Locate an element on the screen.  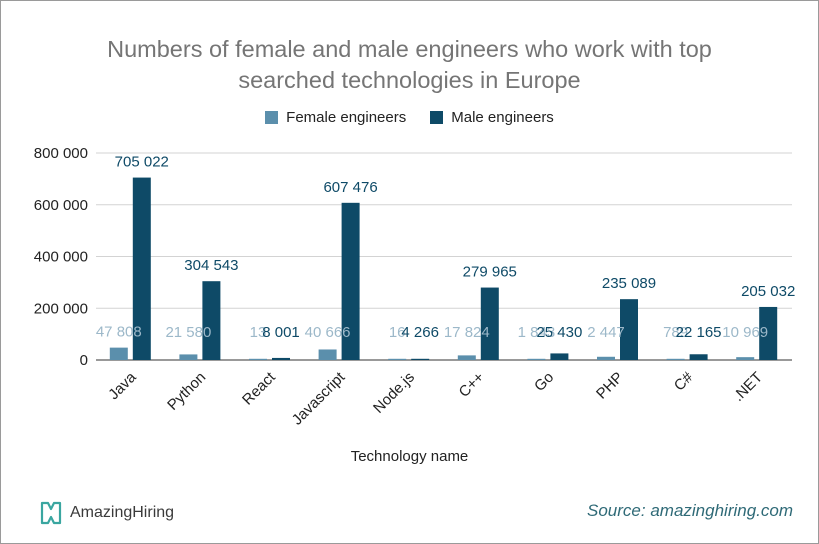
y-tick-label: 800 000 is located at coordinates (61, 153).